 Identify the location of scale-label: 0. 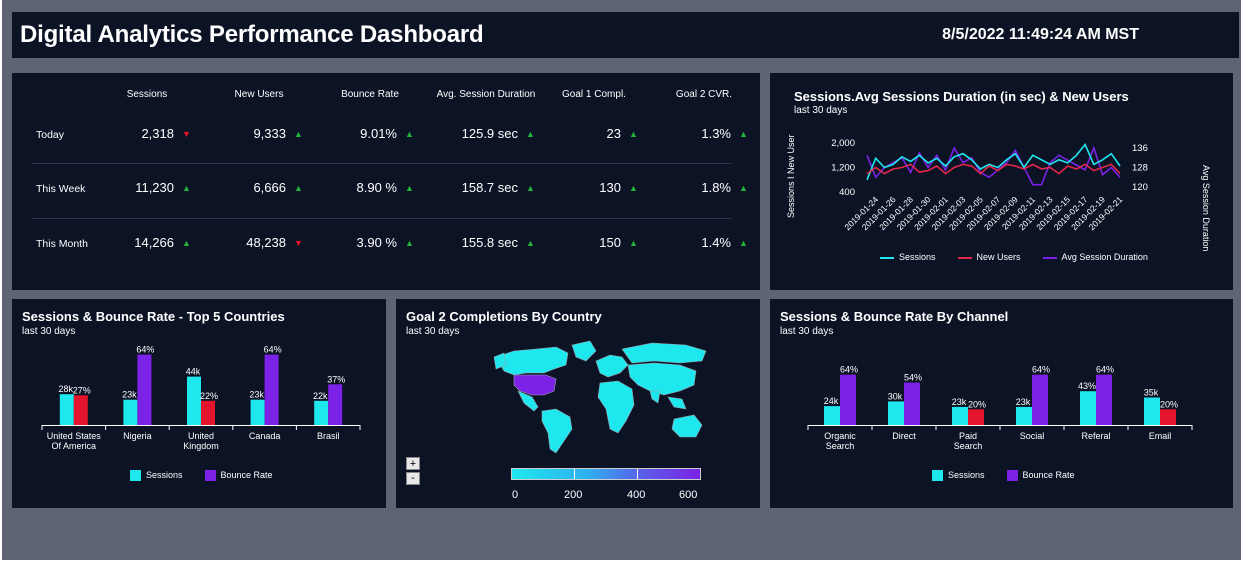
(515, 495).